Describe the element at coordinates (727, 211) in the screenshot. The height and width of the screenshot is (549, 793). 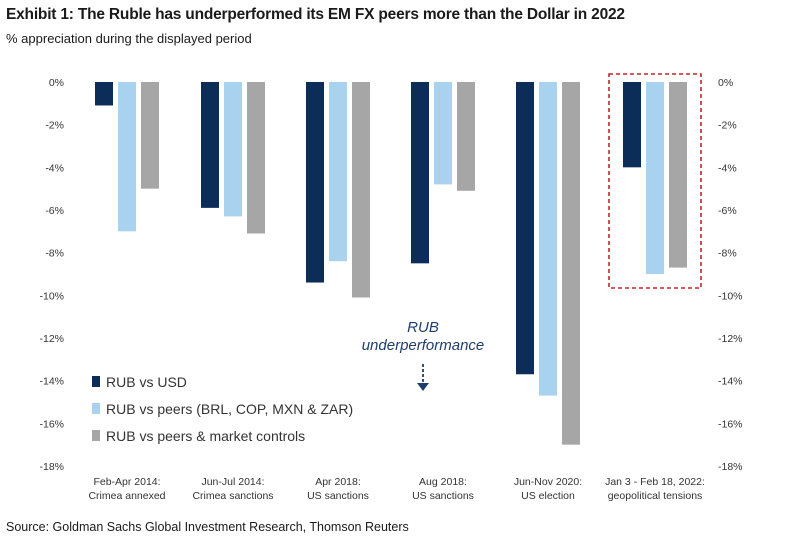
I see `y-tick-label-right: -6%` at that location.